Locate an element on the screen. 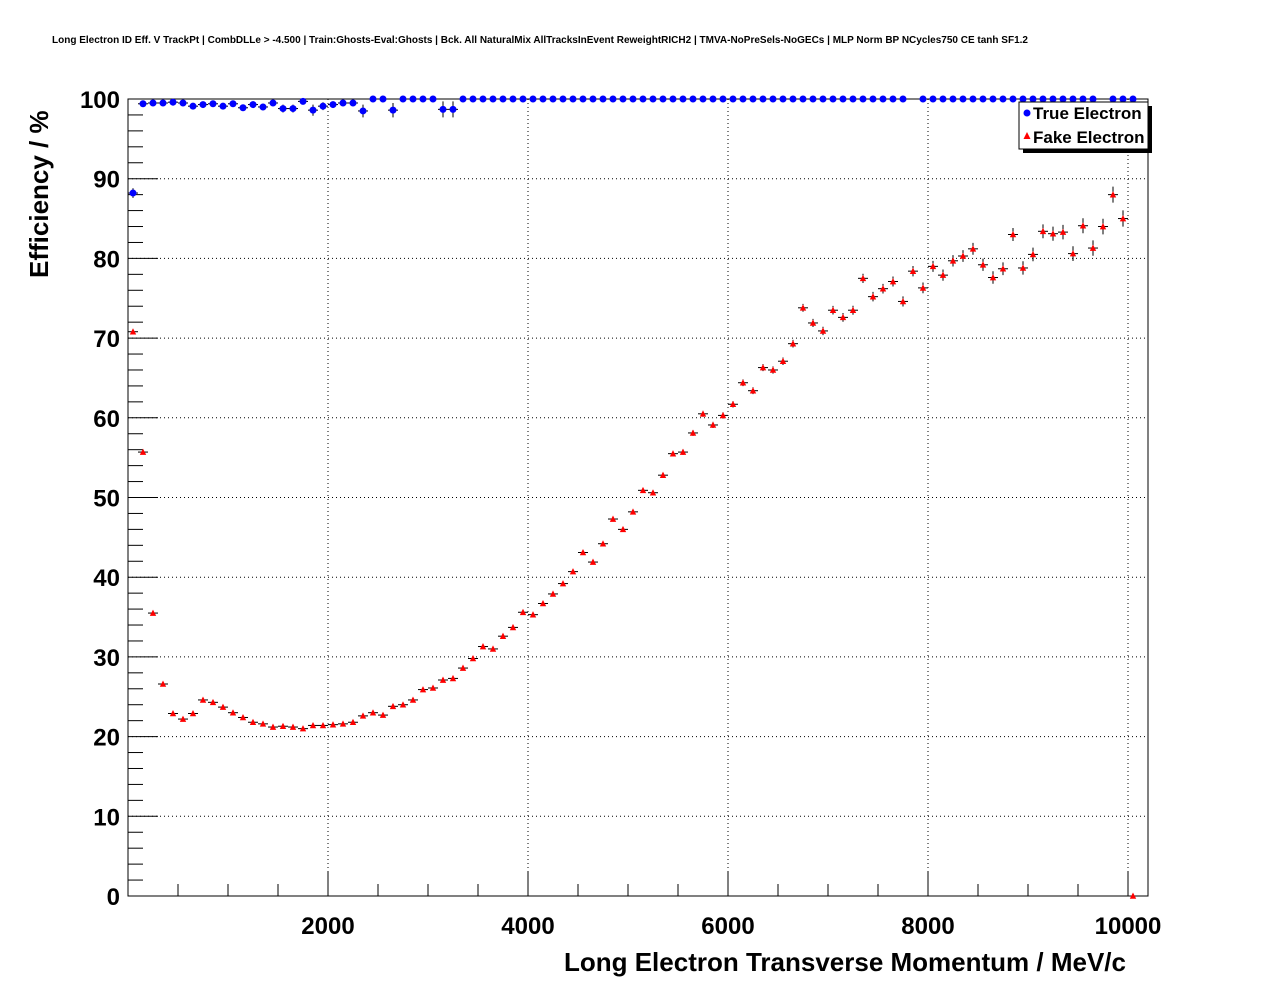 This screenshot has height=996, width=1276. x-tick-label: 6000 is located at coordinates (727, 926).